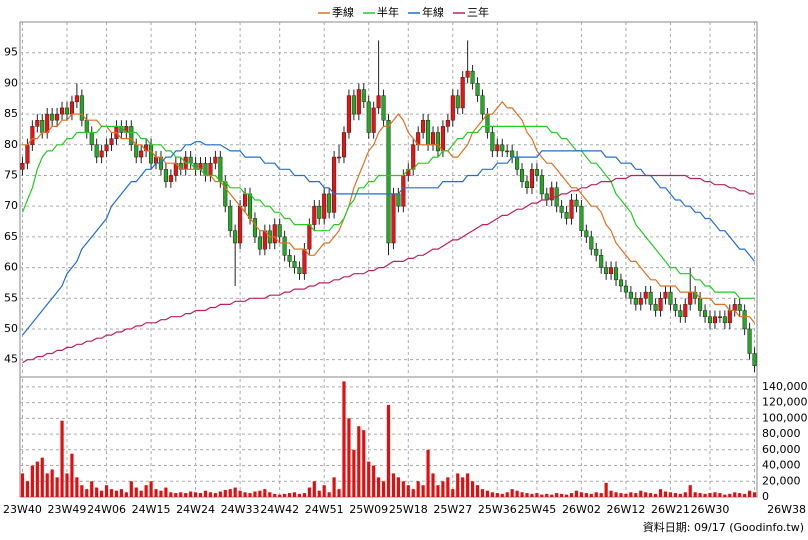 This screenshot has height=540, width=808. I want to click on x-tick-label: 25W36, so click(497, 509).